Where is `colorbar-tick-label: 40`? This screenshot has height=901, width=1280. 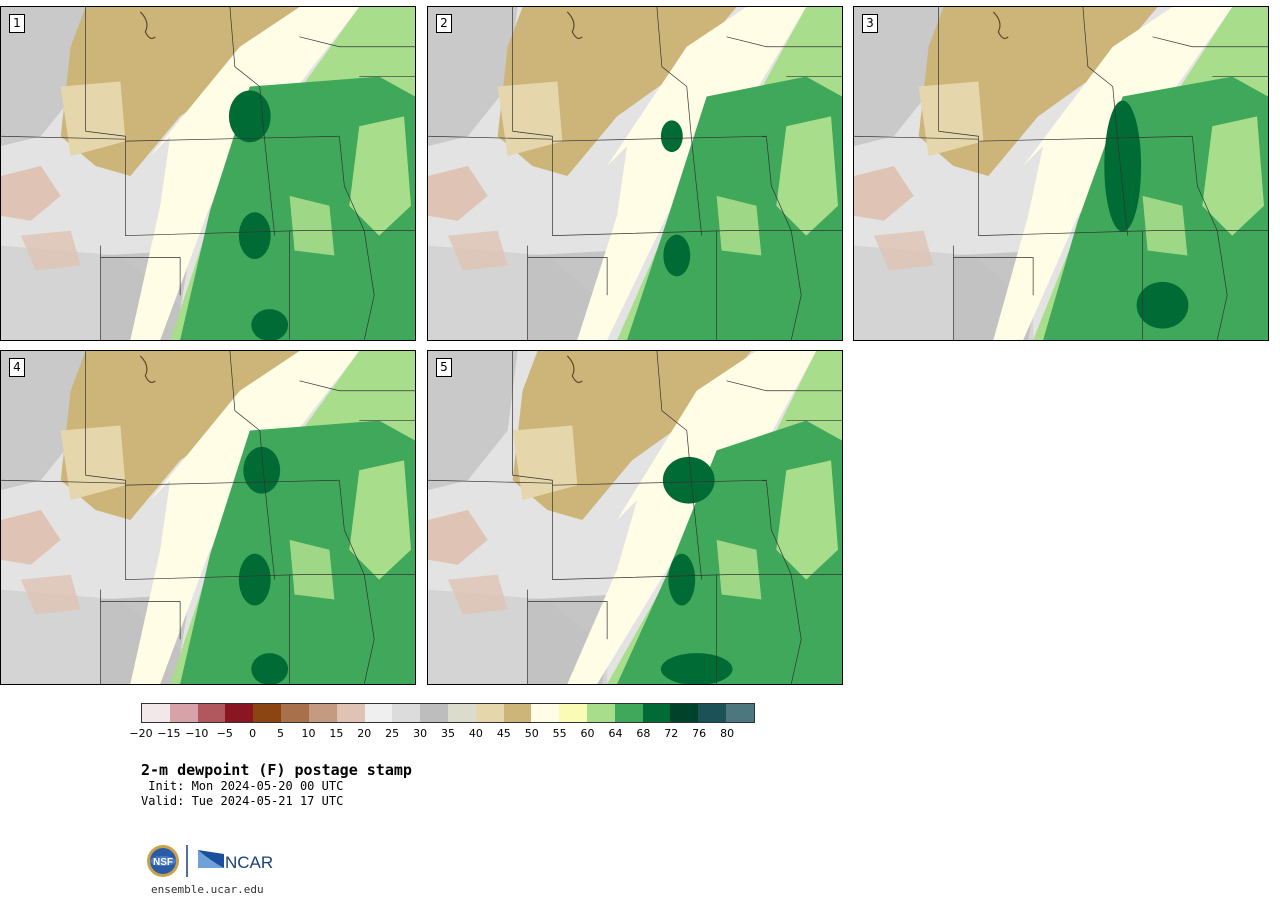
colorbar-tick-label: 40 is located at coordinates (475, 733).